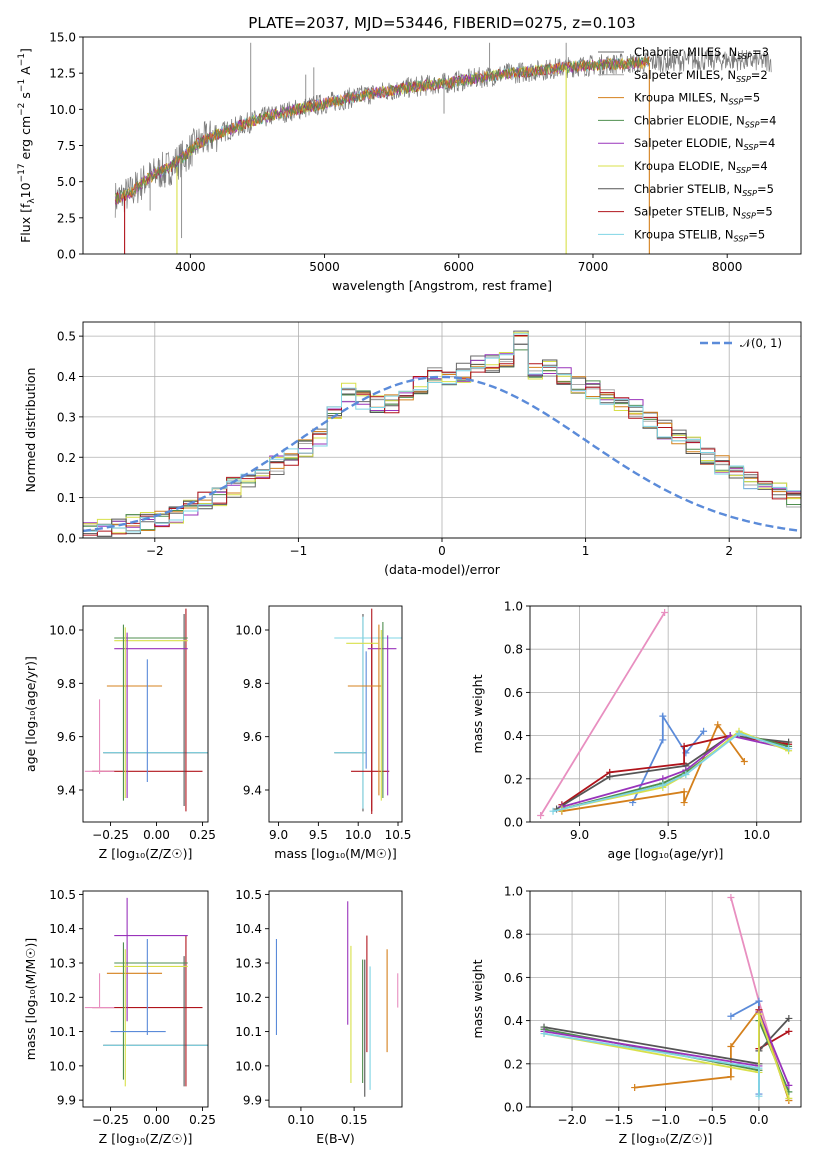 This screenshot has height=1170, width=819. What do you see at coordinates (665, 714) in the screenshot?
I see `grid-weight_vs_age` at bounding box center [665, 714].